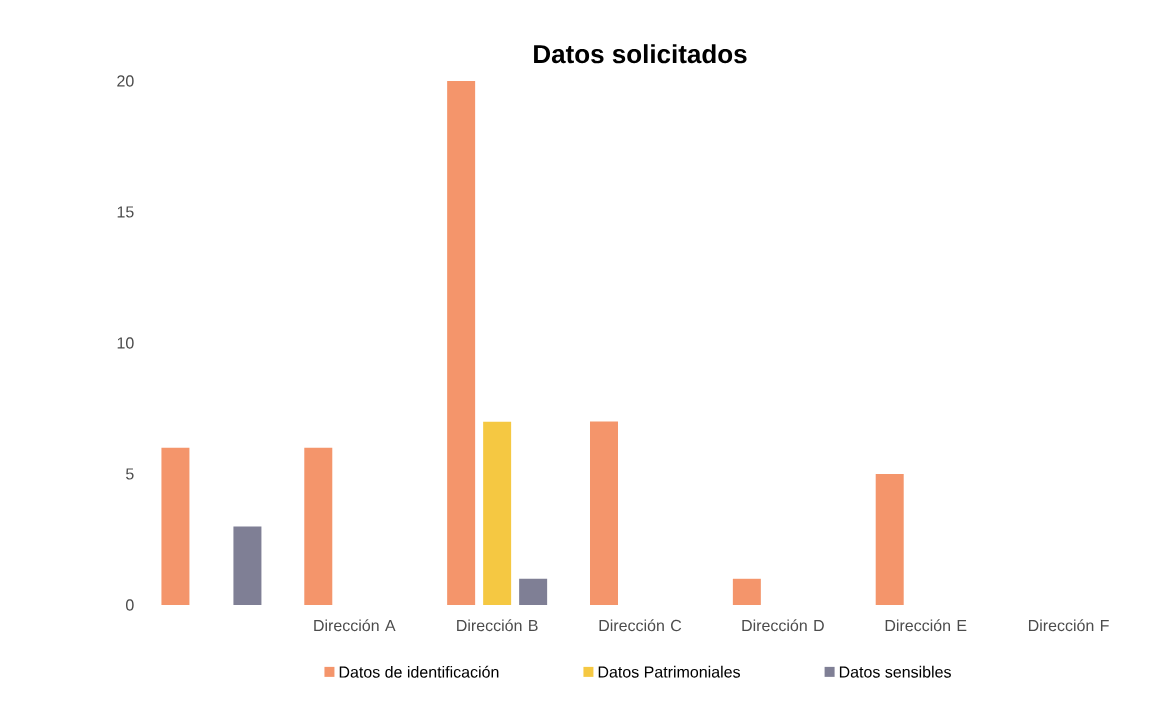 This screenshot has height=717, width=1175. What do you see at coordinates (640, 625) in the screenshot?
I see `x-tick-label: Dirección C` at bounding box center [640, 625].